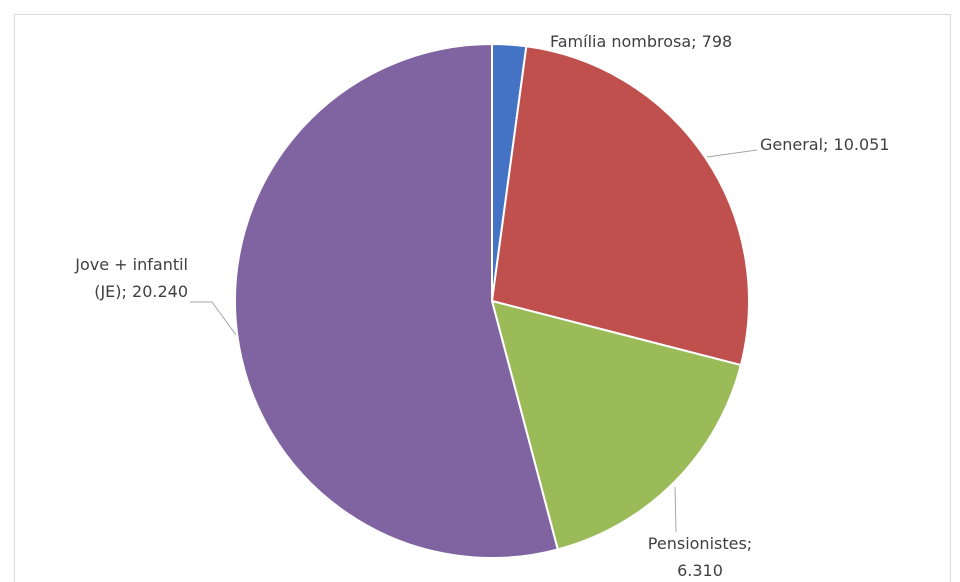 Image resolution: width=960 pixels, height=582 pixels. Describe the element at coordinates (141, 291) in the screenshot. I see `data-label-line: (JE); 20.240` at that location.